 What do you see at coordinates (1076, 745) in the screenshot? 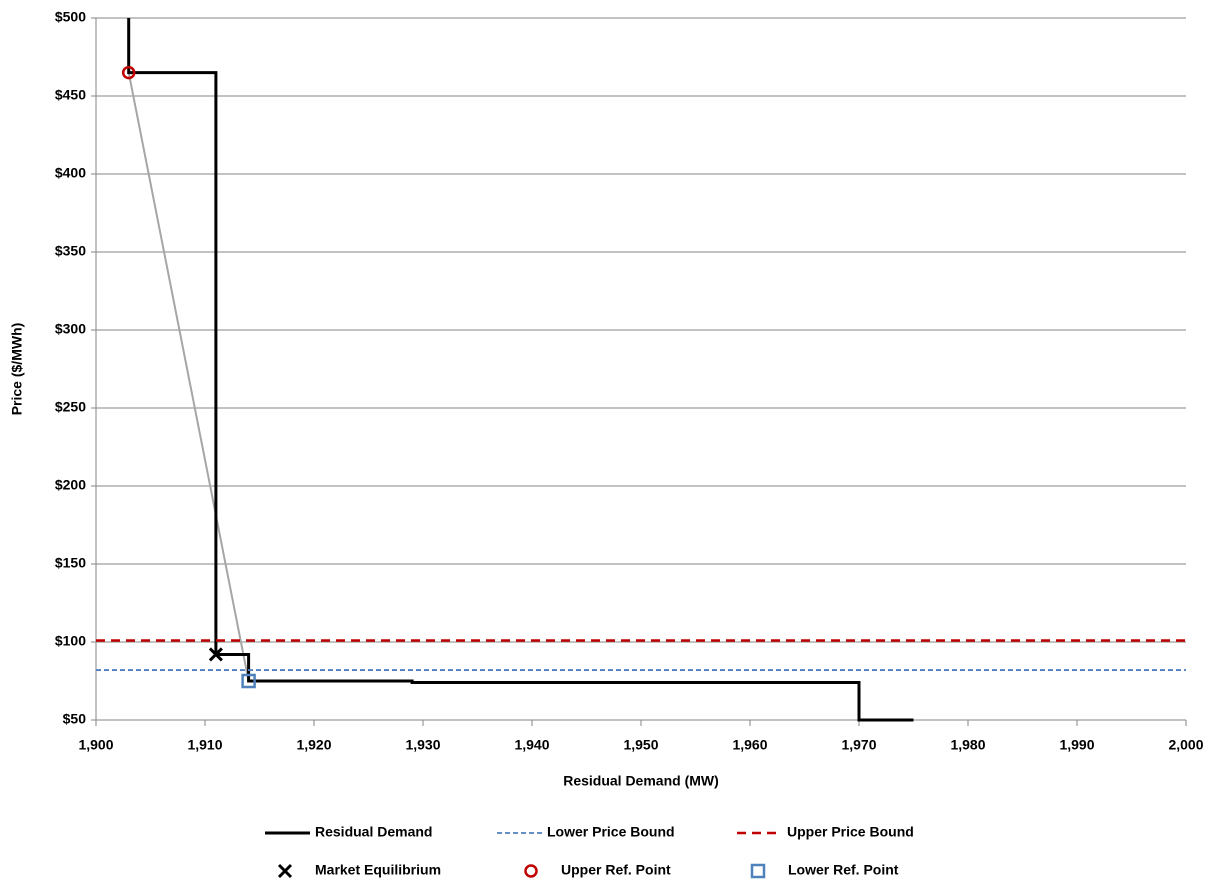
I see `x-tick-label: 1,990` at bounding box center [1076, 745].